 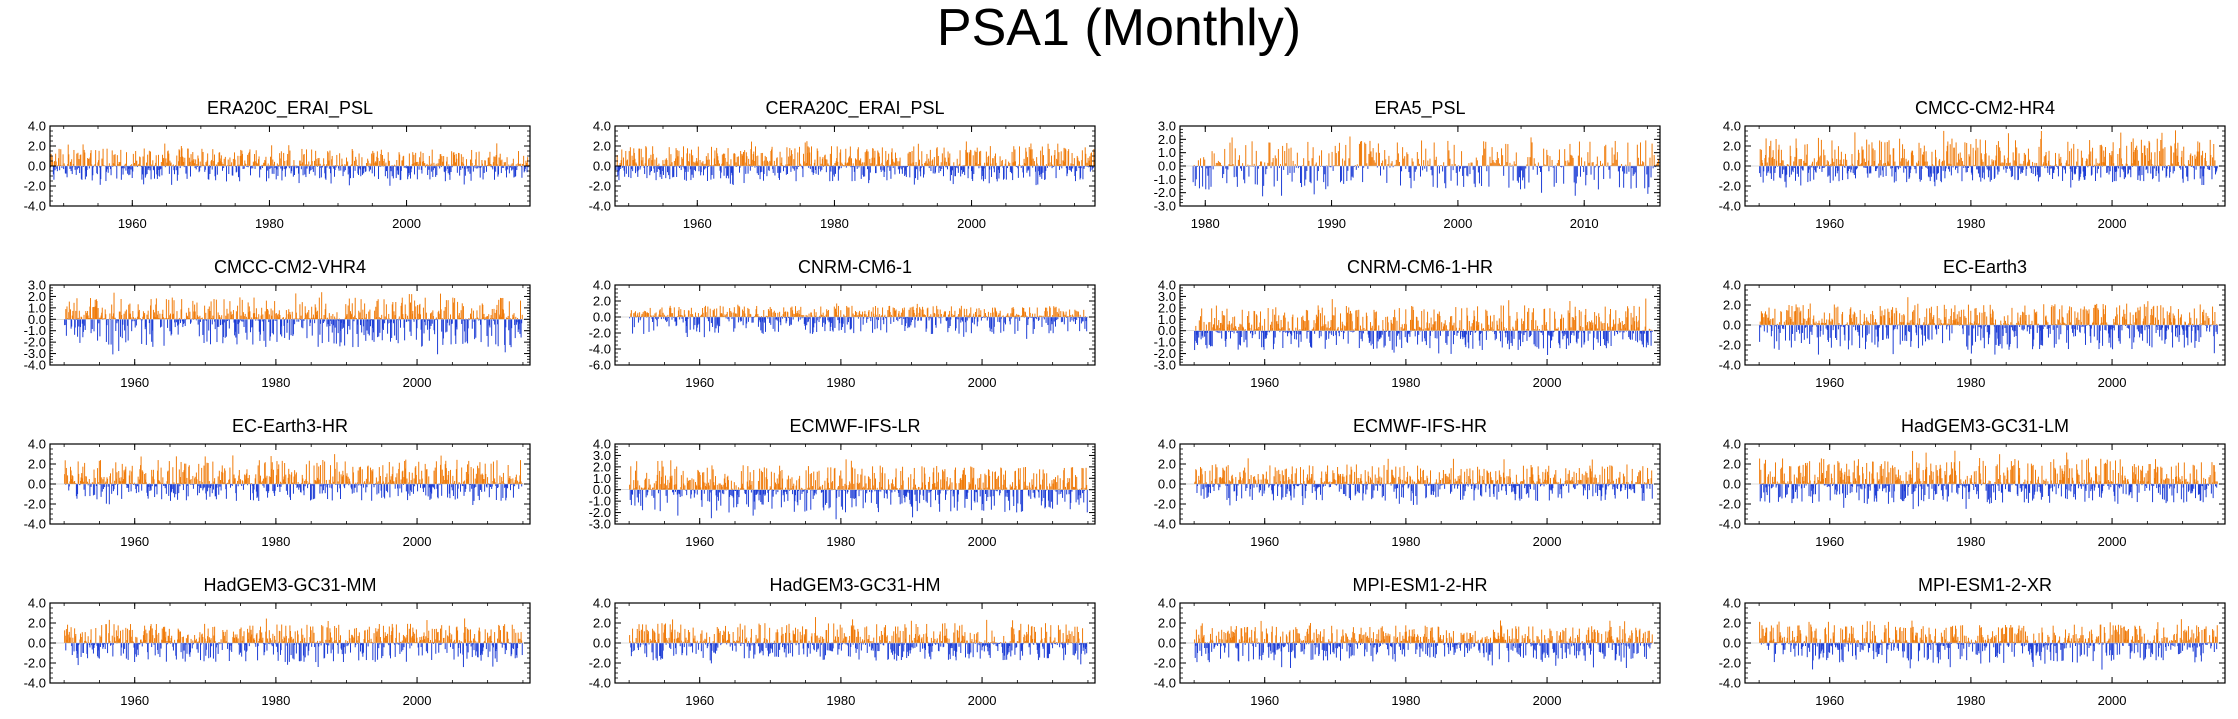 What do you see at coordinates (1119, 28) in the screenshot?
I see `figure-title: PSA1 (Monthly)` at bounding box center [1119, 28].